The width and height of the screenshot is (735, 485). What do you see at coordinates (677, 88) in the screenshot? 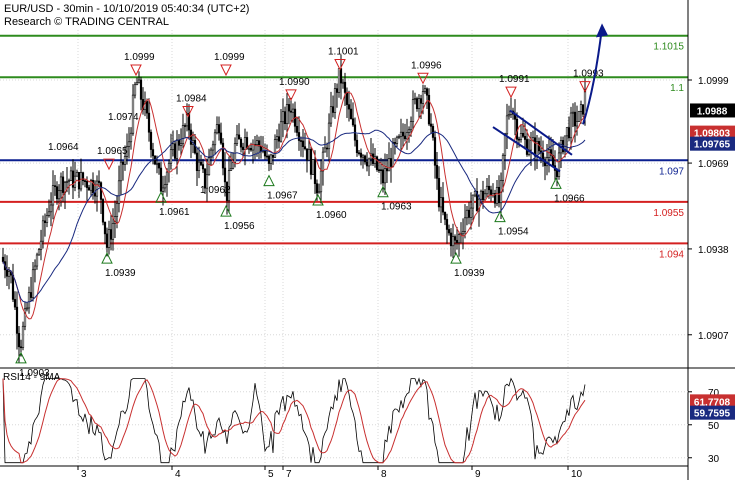
I see `level-label: 1.1` at bounding box center [677, 88].